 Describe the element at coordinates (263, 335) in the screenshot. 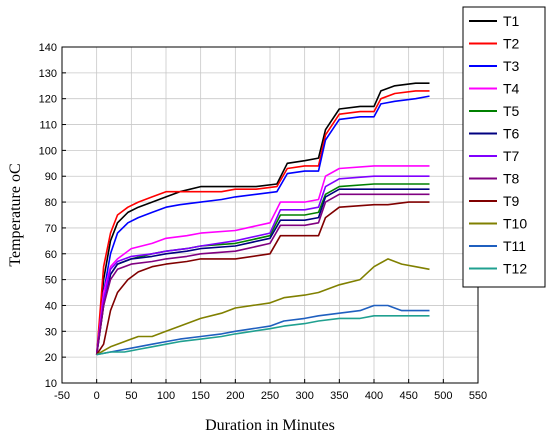

I see `series-line-t12` at that location.